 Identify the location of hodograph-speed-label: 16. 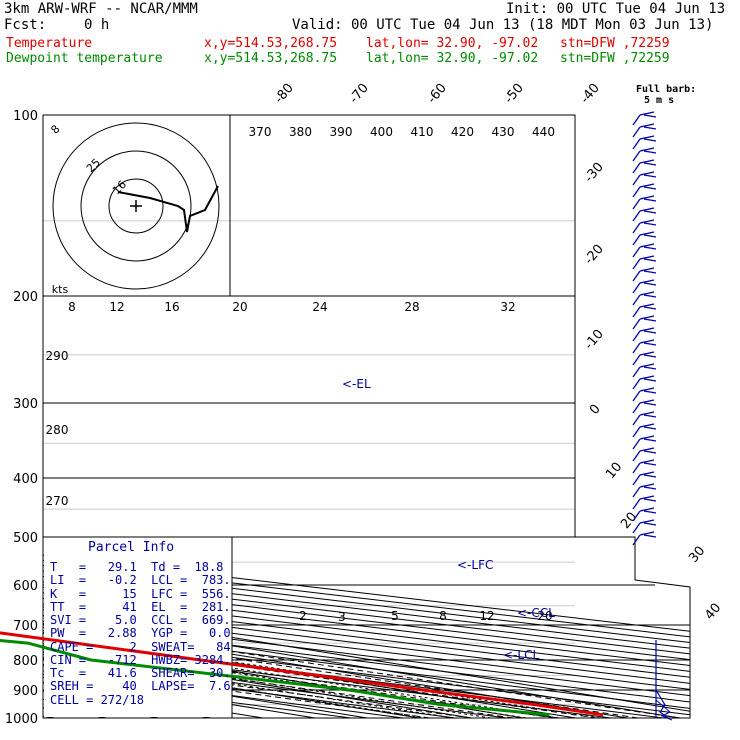
(171, 307).